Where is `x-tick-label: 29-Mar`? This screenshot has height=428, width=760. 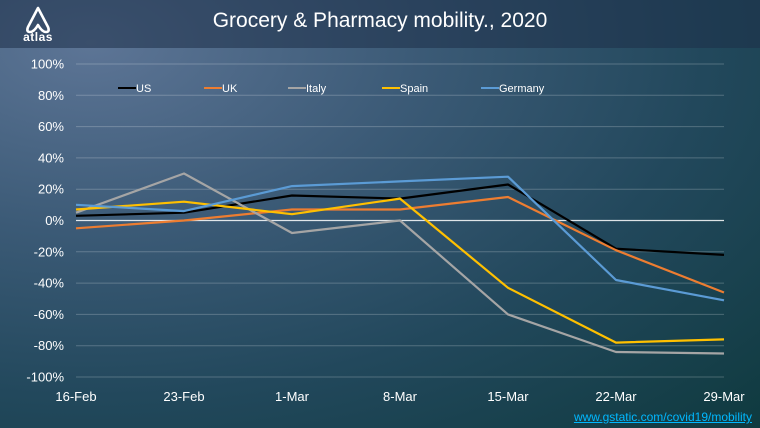
x-tick-label: 29-Mar is located at coordinates (724, 396).